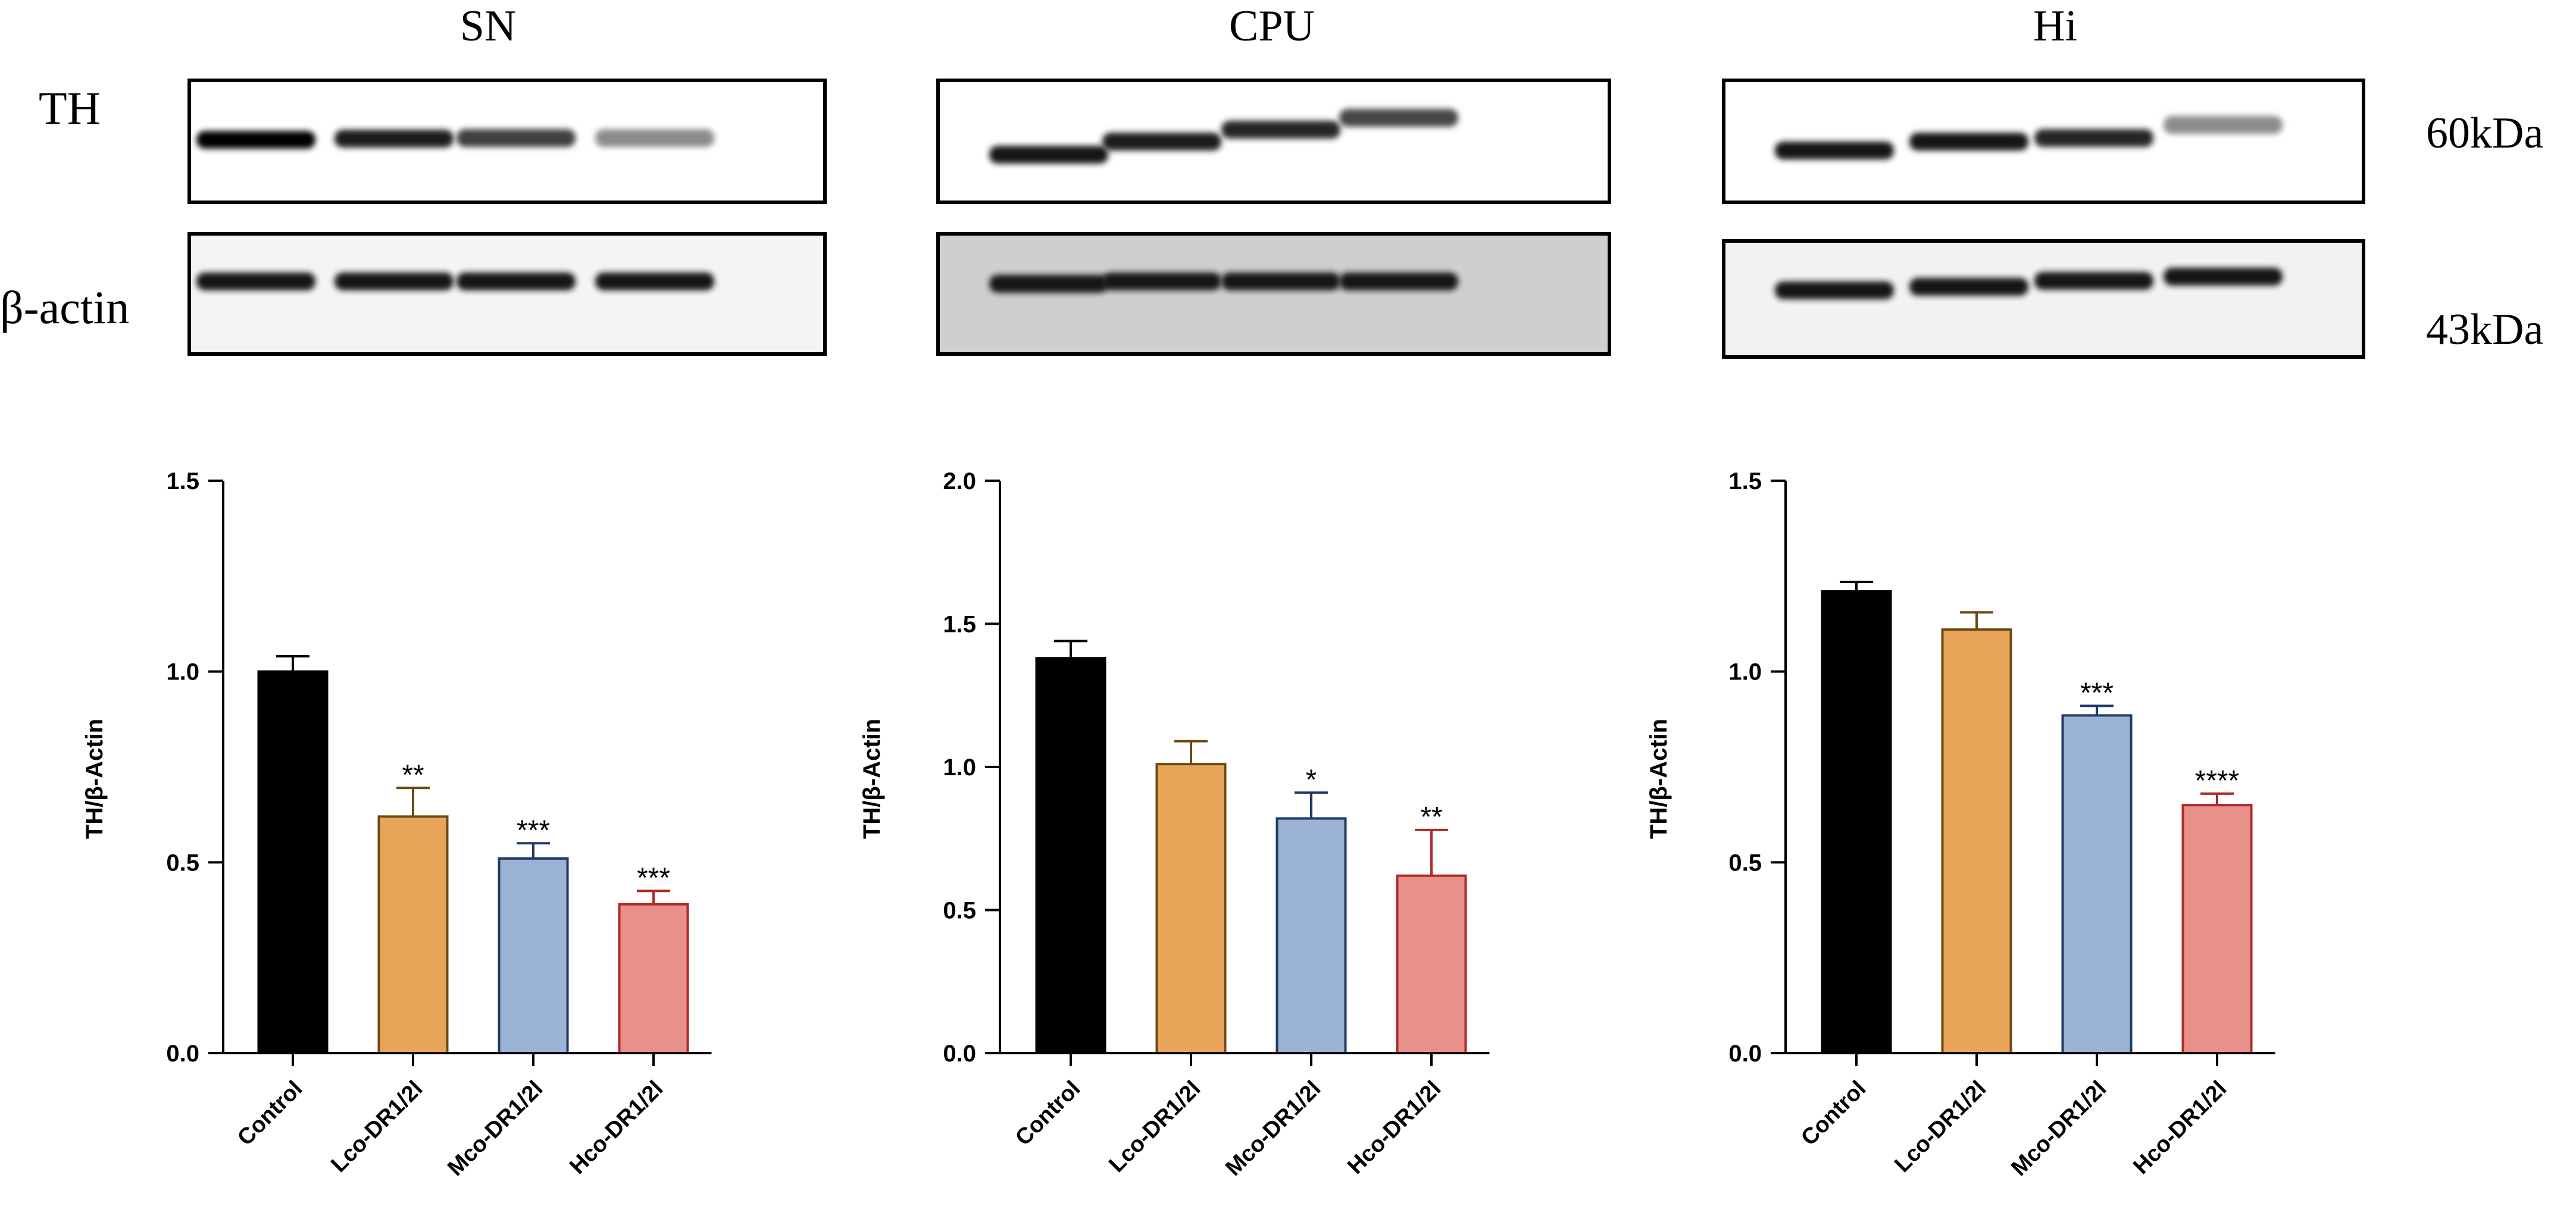 The height and width of the screenshot is (1209, 2576). I want to click on size-label-actin: 43kDa, so click(2484, 330).